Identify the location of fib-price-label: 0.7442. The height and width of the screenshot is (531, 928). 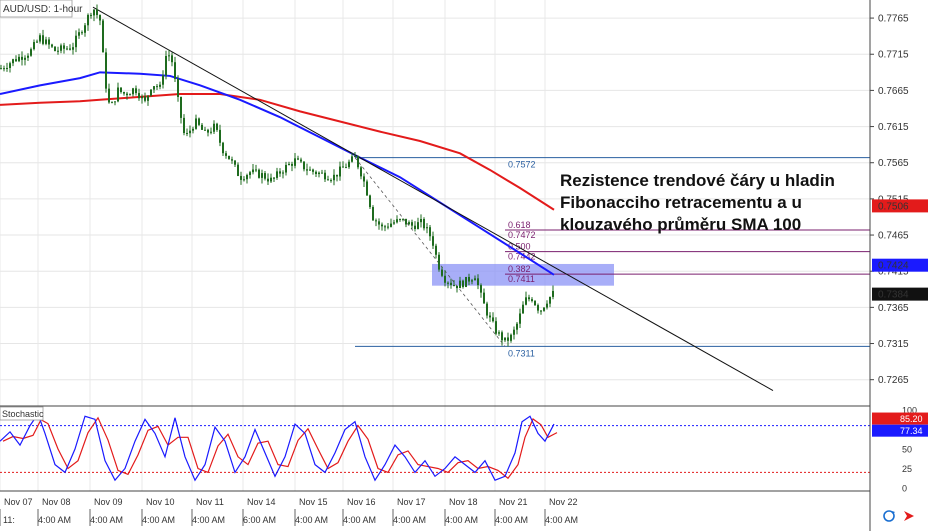
(522, 257).